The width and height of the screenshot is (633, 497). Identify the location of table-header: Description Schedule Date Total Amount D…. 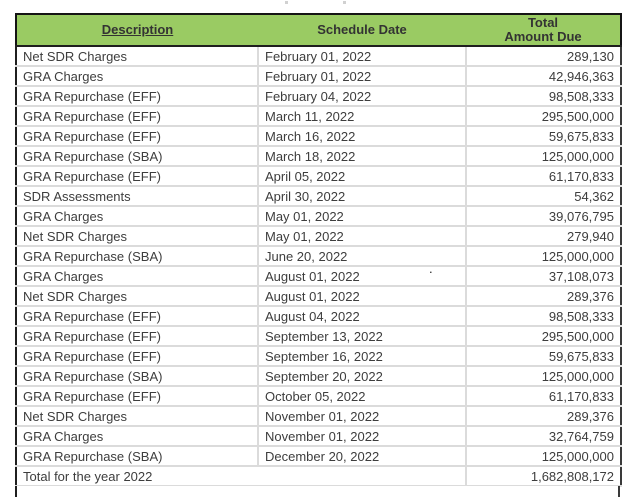
(318, 30).